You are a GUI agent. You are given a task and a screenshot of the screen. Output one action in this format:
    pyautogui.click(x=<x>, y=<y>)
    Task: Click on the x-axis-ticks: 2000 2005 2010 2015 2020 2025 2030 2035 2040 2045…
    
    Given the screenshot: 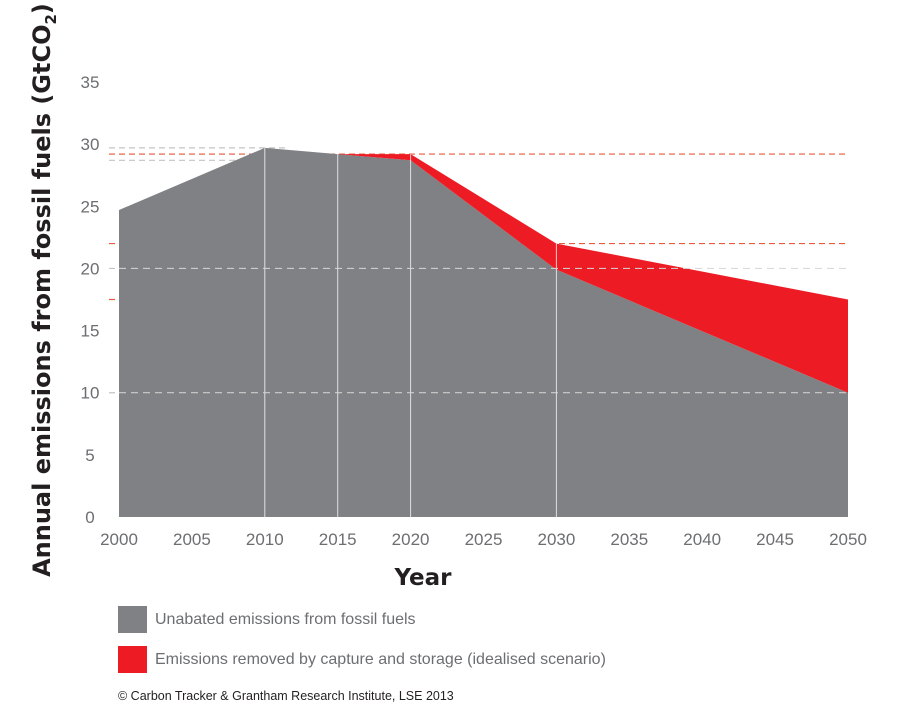 What is the action you would take?
    pyautogui.click(x=483, y=539)
    